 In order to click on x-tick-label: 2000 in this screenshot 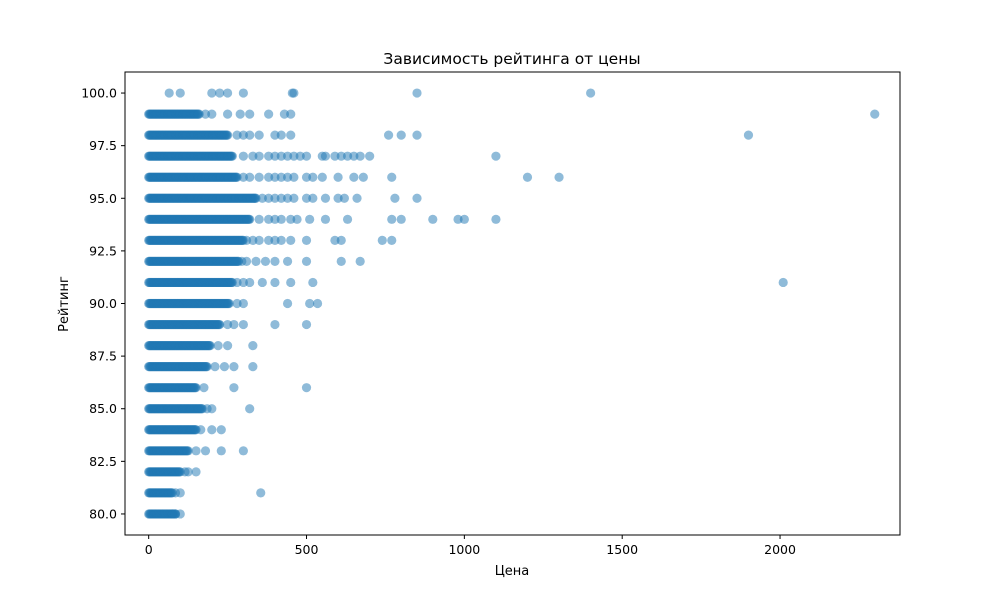, I will do `click(780, 549)`.